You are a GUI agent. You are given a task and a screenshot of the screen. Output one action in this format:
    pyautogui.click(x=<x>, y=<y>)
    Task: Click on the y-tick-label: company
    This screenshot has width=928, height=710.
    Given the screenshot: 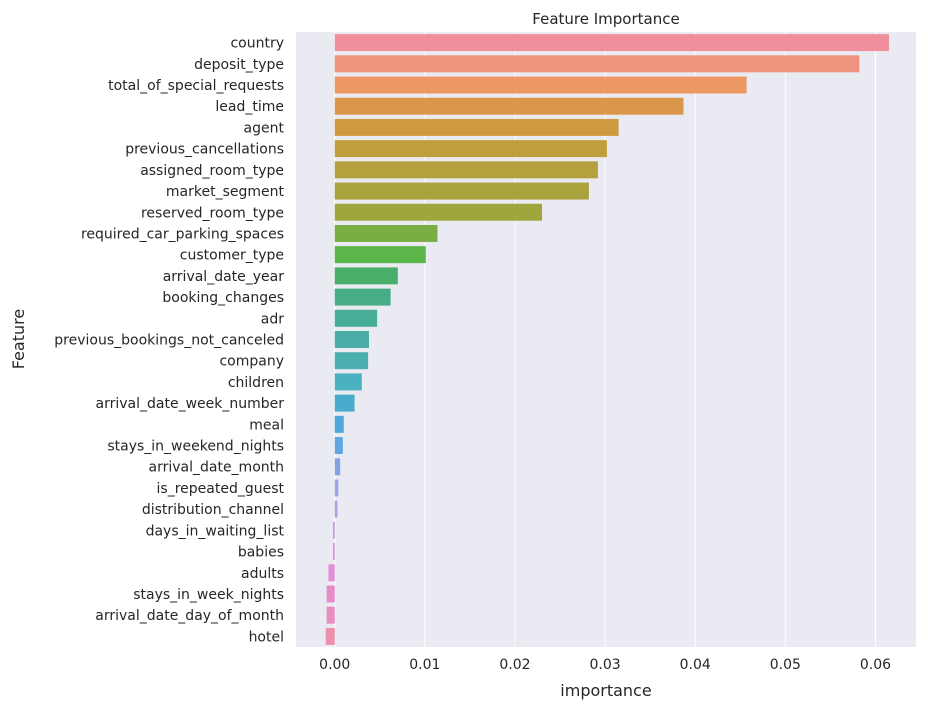 What is the action you would take?
    pyautogui.click(x=251, y=362)
    